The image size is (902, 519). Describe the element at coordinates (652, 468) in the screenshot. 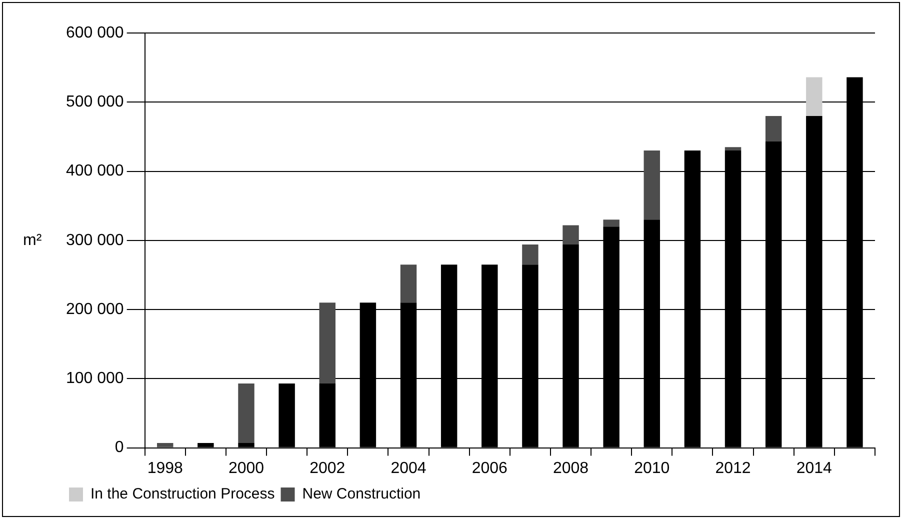

I see `x-tick-label: 2010` at that location.